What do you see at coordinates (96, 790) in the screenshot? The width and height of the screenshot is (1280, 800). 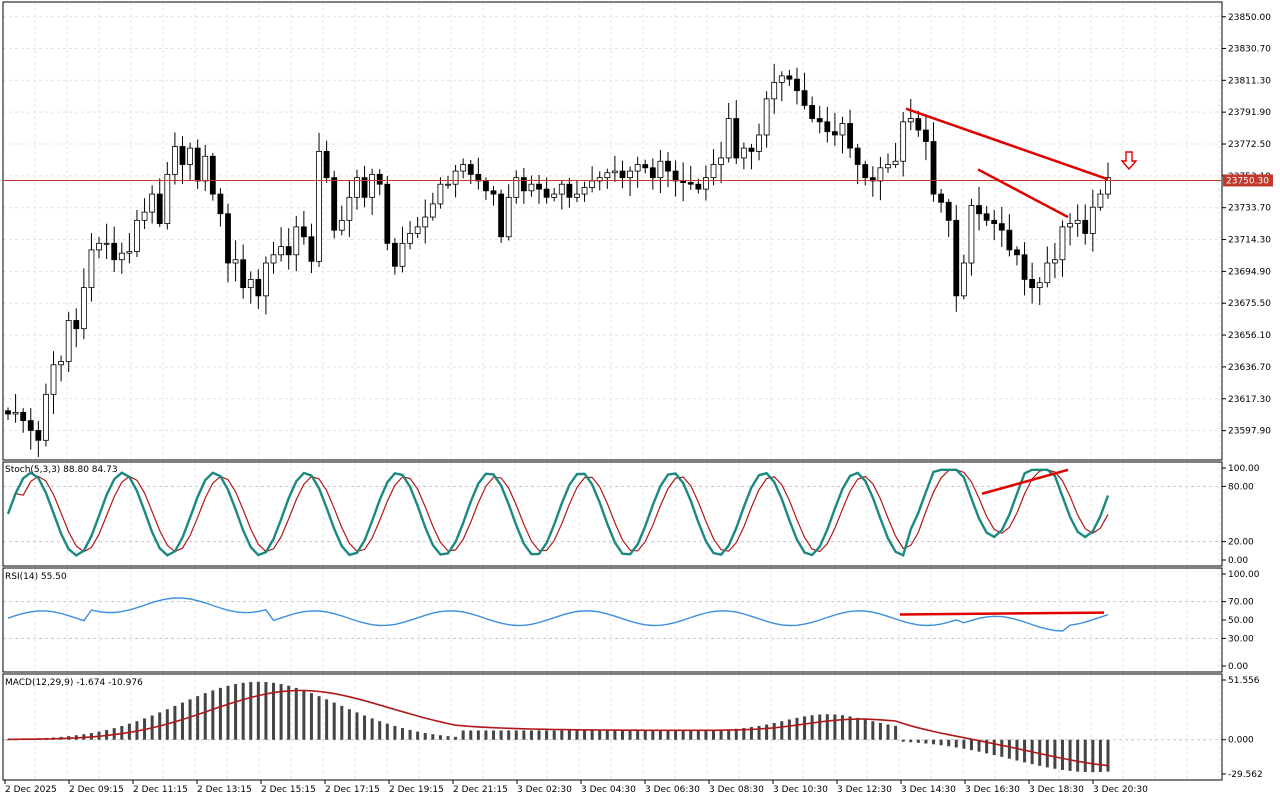 I see `x-tick-label: 2 Dec 09:15` at bounding box center [96, 790].